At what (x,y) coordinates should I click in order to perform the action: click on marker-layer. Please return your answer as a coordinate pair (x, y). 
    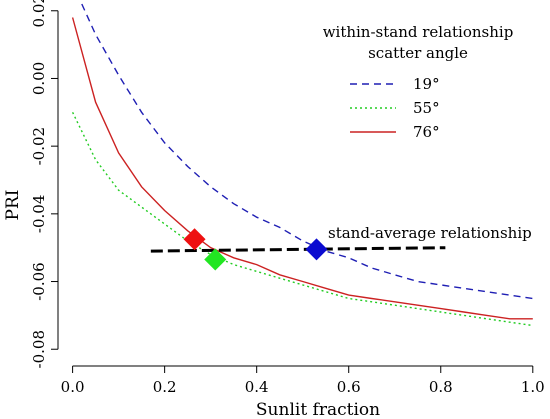
    Looking at the image, I should click on (255, 249).